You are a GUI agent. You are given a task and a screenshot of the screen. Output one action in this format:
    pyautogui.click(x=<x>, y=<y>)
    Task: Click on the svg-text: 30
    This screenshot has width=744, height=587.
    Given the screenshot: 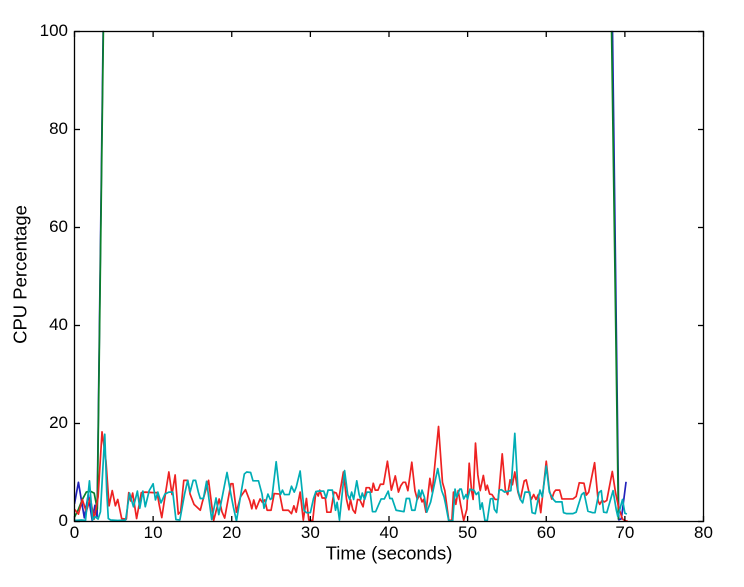 What is the action you would take?
    pyautogui.click(x=310, y=532)
    